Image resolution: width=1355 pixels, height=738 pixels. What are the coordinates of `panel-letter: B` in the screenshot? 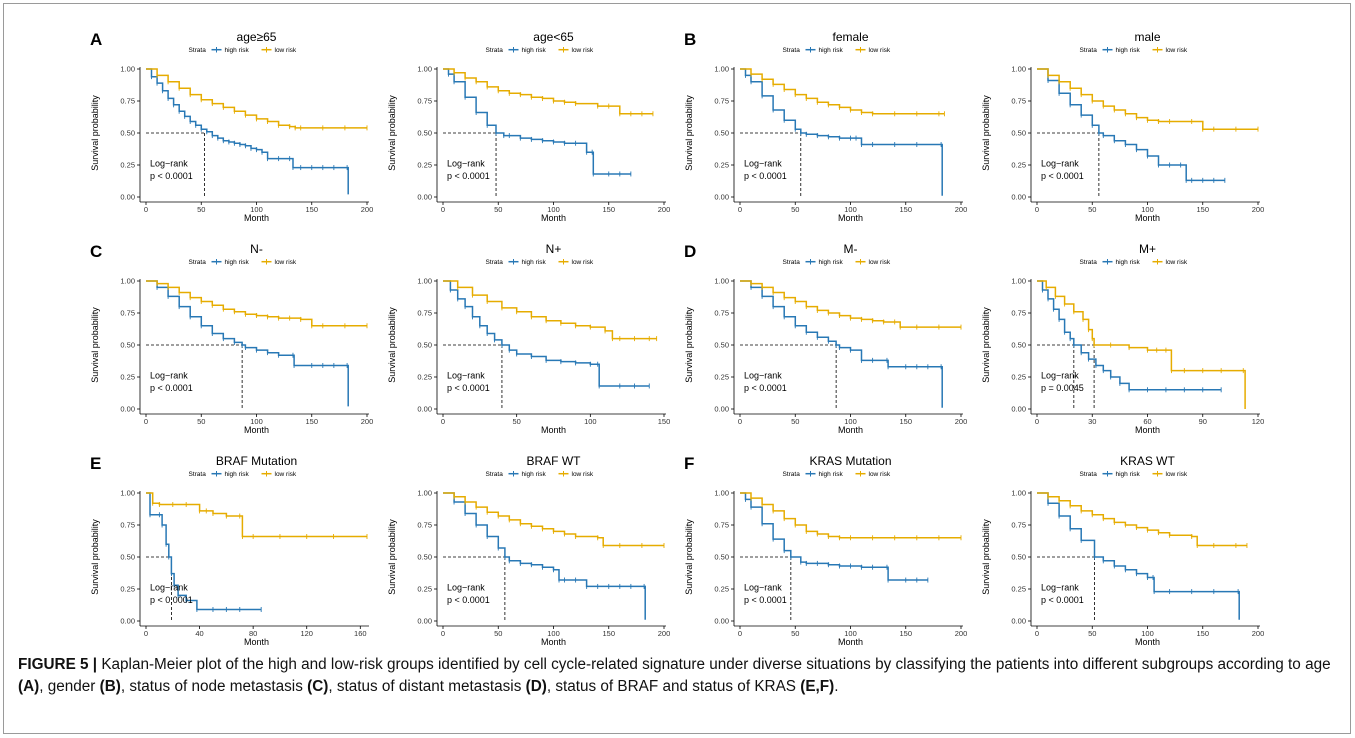 It's located at (690, 39).